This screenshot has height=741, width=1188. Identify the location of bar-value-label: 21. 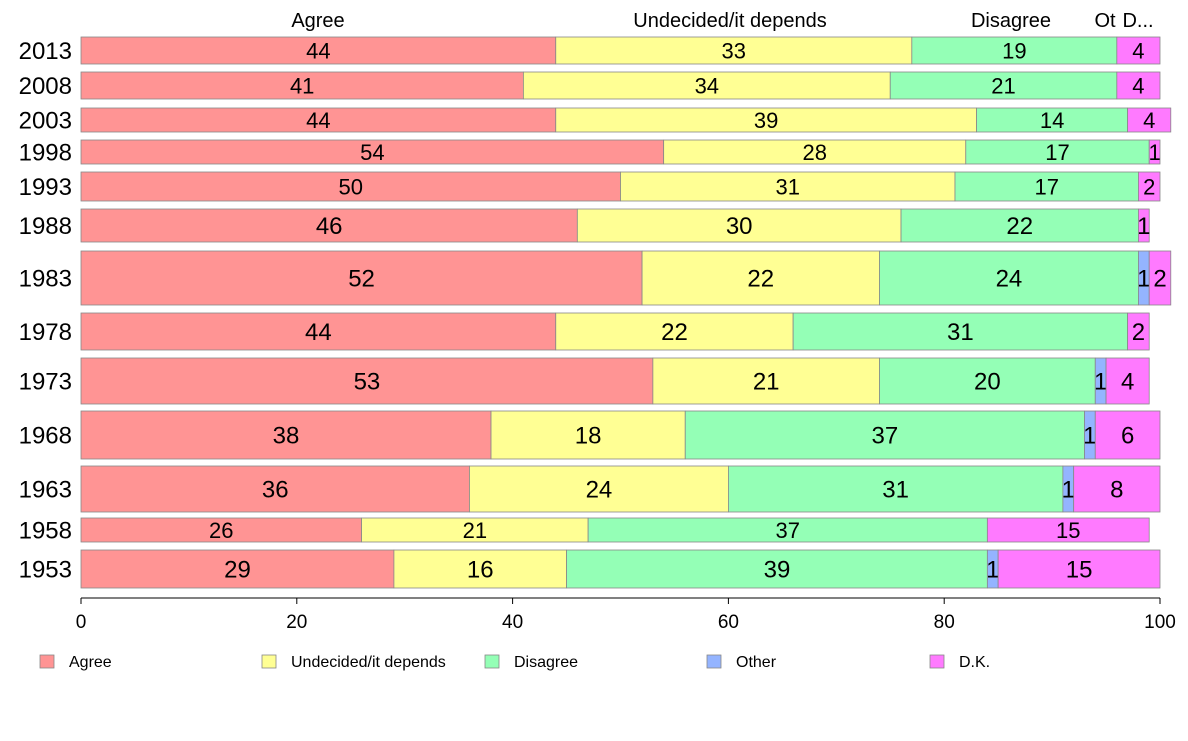
(475, 530).